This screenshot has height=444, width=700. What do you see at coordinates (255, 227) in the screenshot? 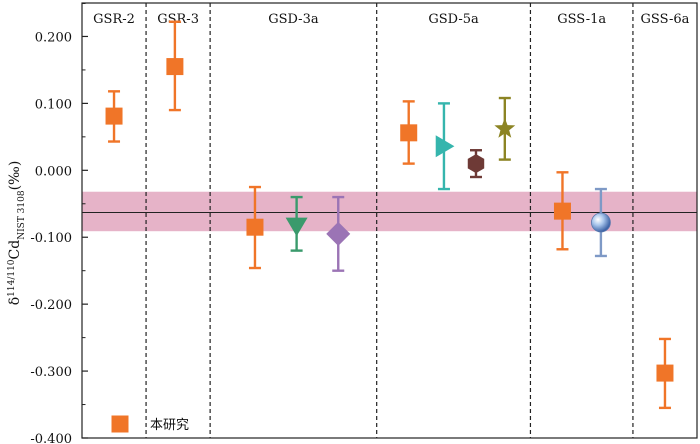
I see `data-point-gsd-3a-square` at bounding box center [255, 227].